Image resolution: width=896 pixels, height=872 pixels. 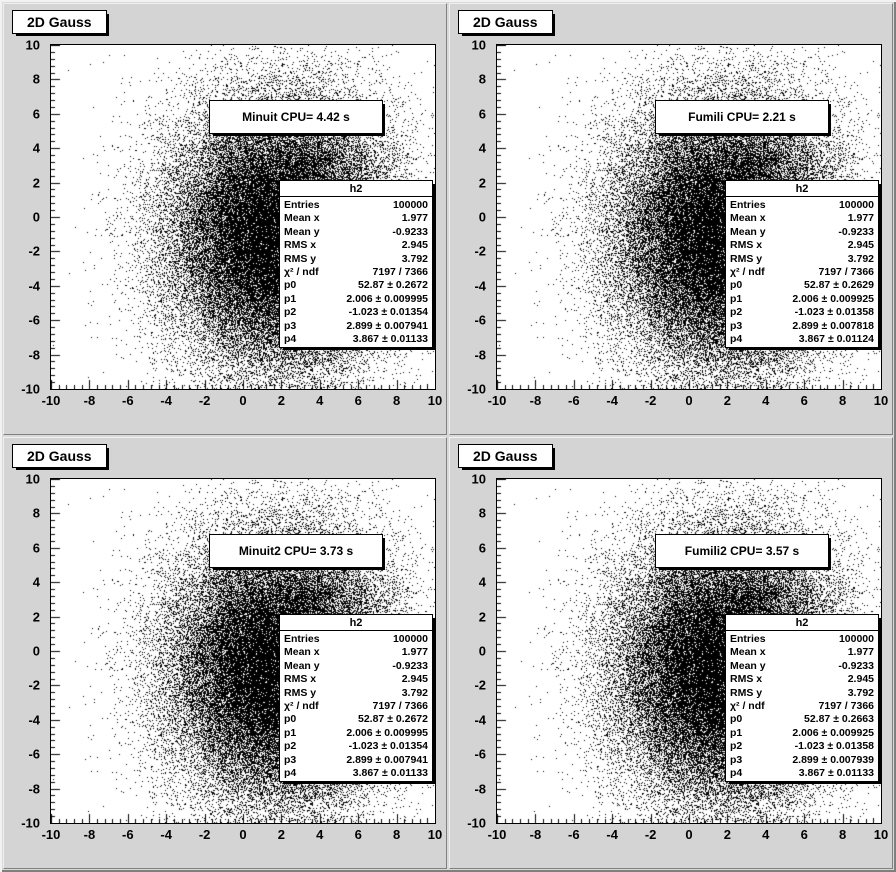 What do you see at coordinates (301, 271) in the screenshot?
I see `stats-row-label: χ² / ndf` at bounding box center [301, 271].